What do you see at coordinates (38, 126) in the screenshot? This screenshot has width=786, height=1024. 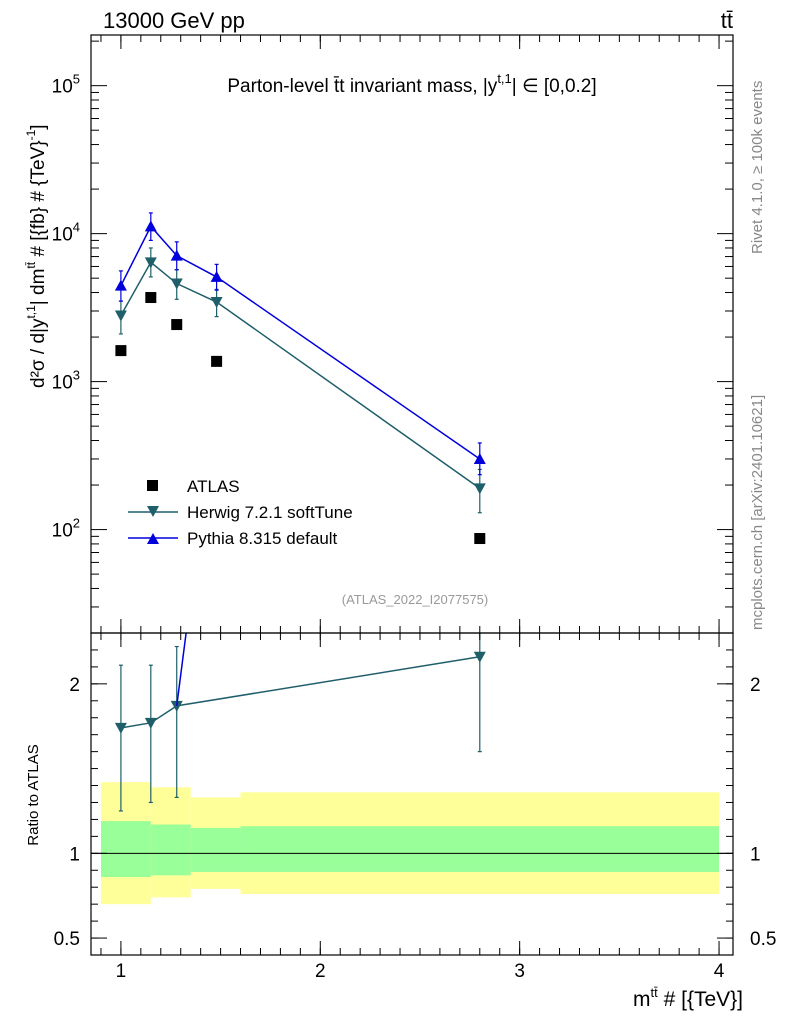 I see `ylabel-end: ]` at bounding box center [38, 126].